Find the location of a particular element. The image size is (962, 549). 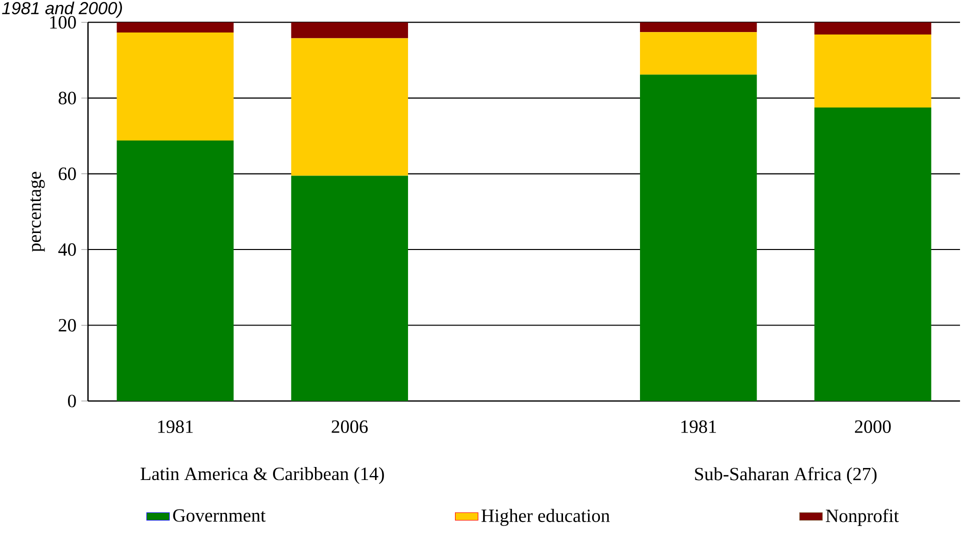

x-tick-label: 2000 is located at coordinates (872, 426).